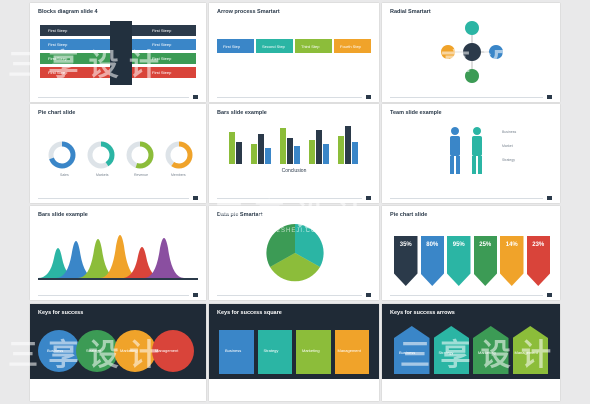 This screenshot has width=590, height=404. What do you see at coordinates (249, 313) in the screenshot?
I see `slide-title: Keys for success square` at bounding box center [249, 313].